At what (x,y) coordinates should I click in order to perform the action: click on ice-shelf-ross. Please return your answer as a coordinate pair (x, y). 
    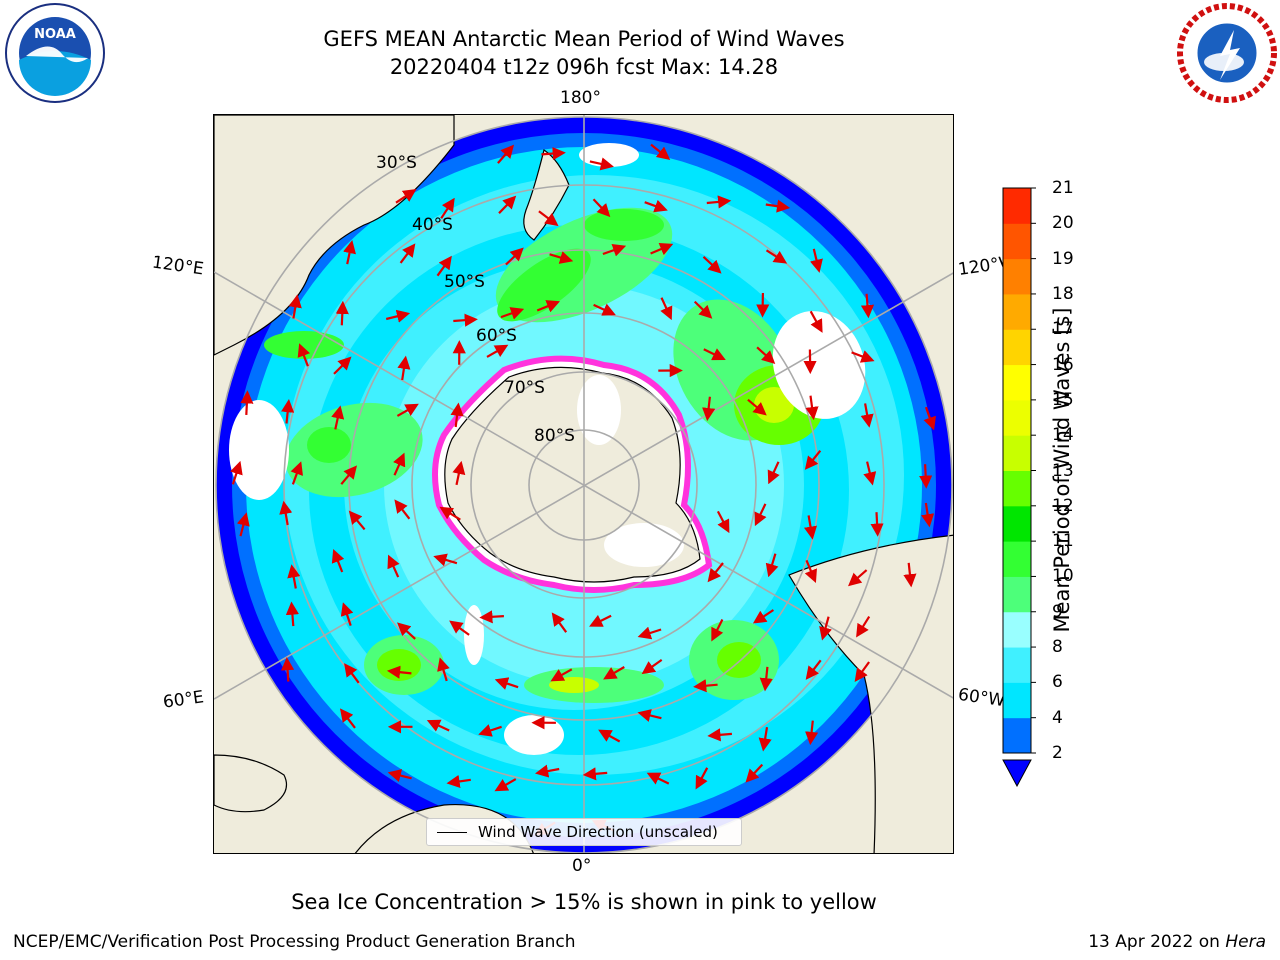
    Looking at the image, I should click on (599, 410).